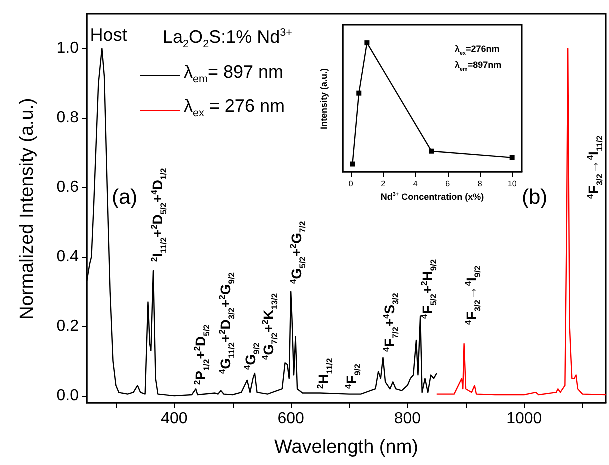  I want to click on x-tick-label: 2, so click(383, 184).